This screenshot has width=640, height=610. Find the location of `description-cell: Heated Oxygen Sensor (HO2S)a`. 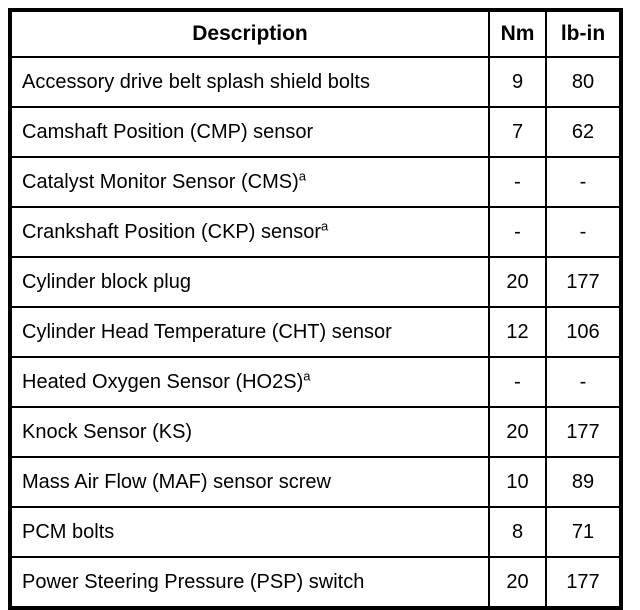

description-cell: Heated Oxygen Sensor (HO2S)a is located at coordinates (249, 382).